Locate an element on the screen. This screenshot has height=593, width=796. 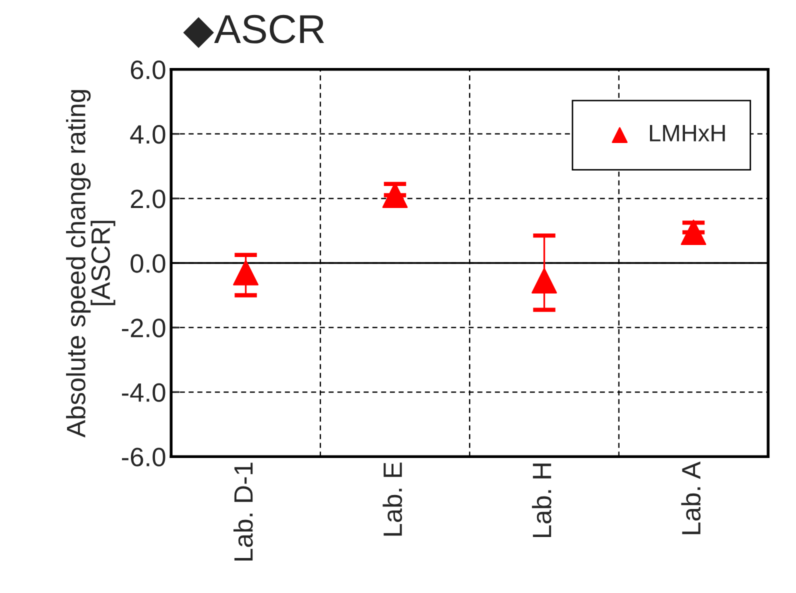
y-tick-label: -6.0 is located at coordinates (144, 457).